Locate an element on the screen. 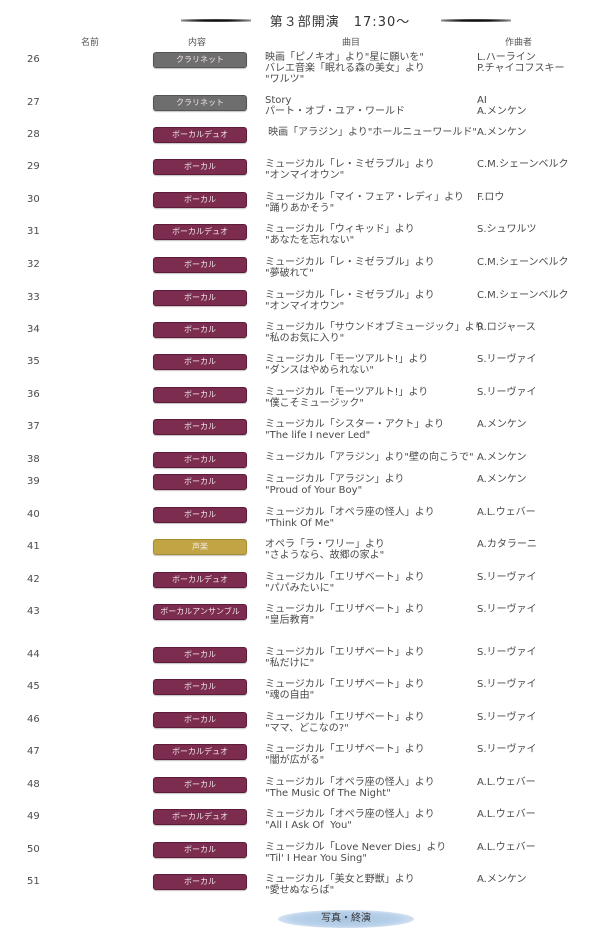  program-number: 36 is located at coordinates (33, 394).